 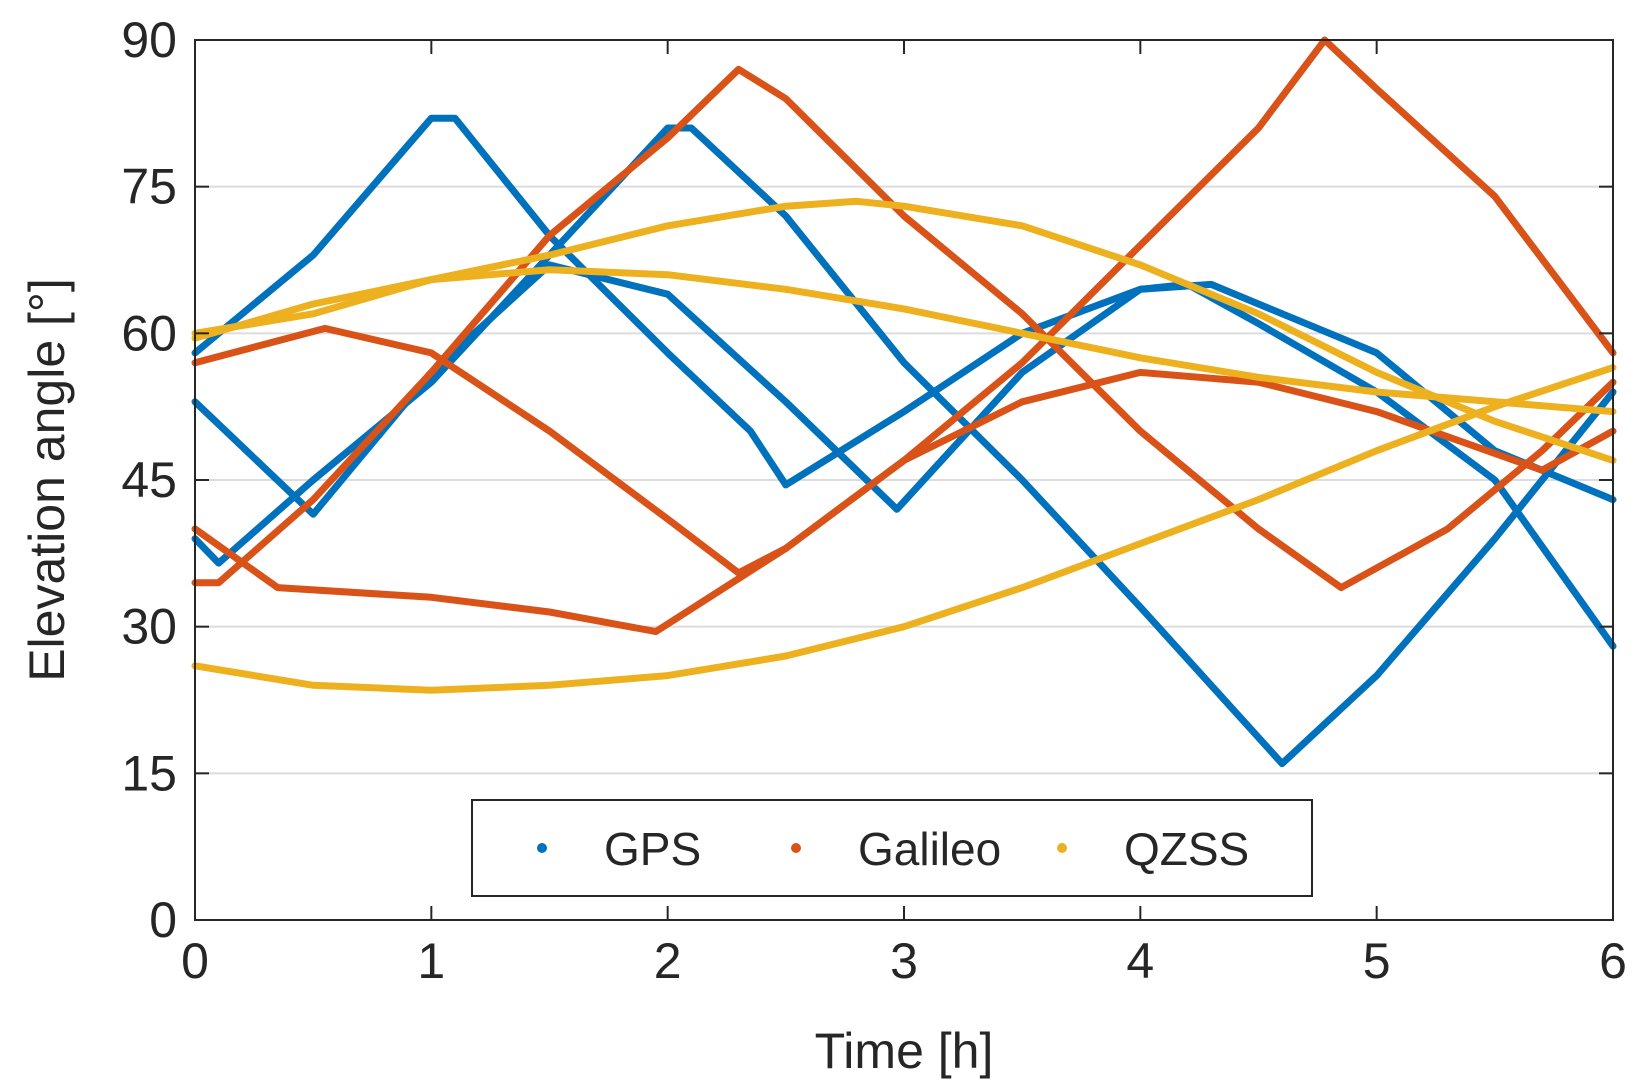 What do you see at coordinates (1186, 849) in the screenshot?
I see `legend-label: QZSS` at bounding box center [1186, 849].